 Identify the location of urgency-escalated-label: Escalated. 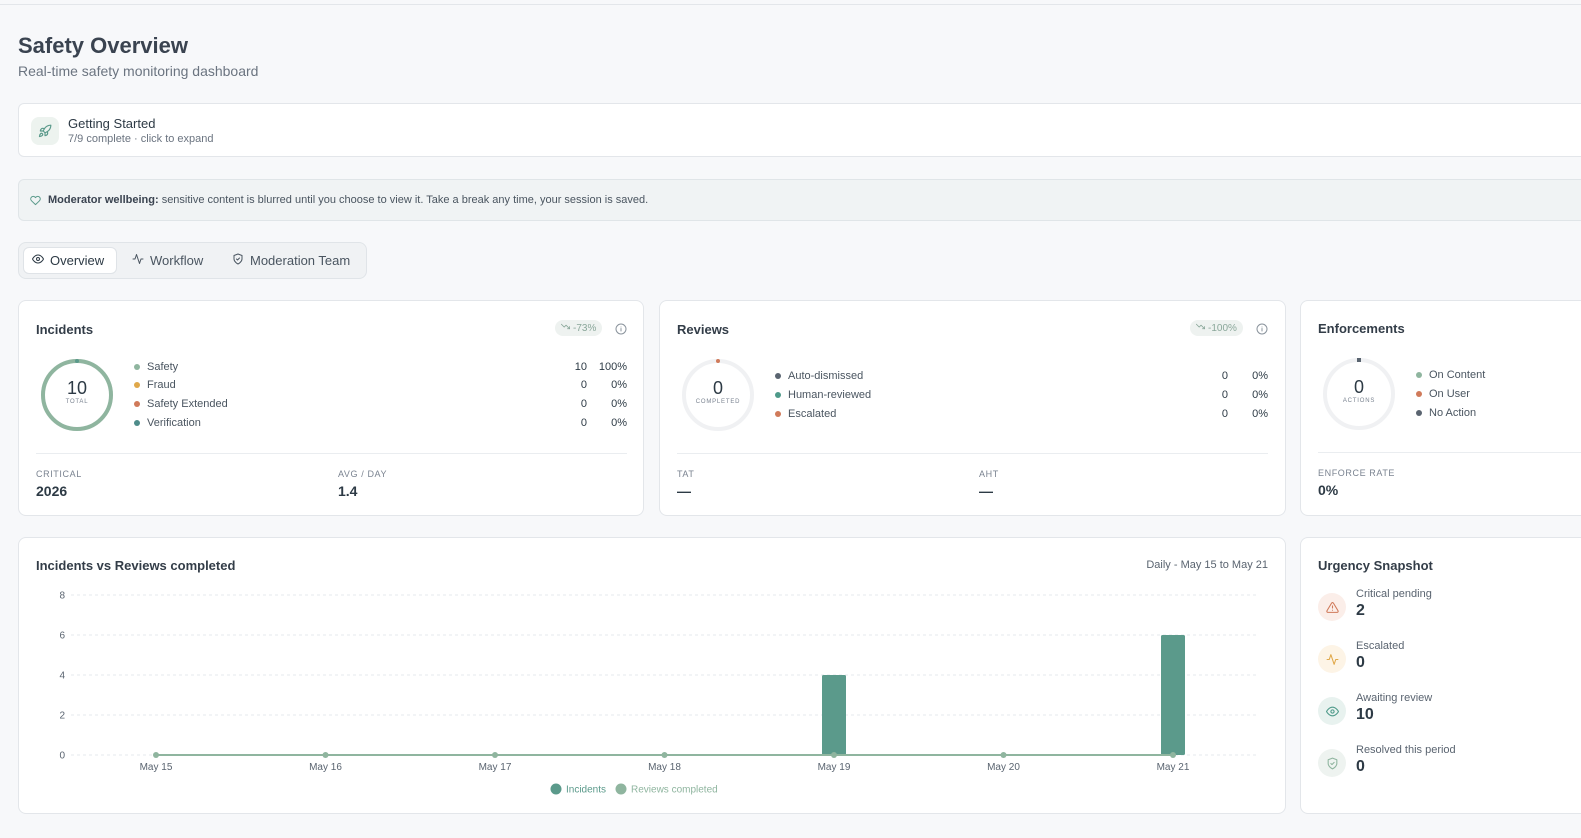
(1380, 646).